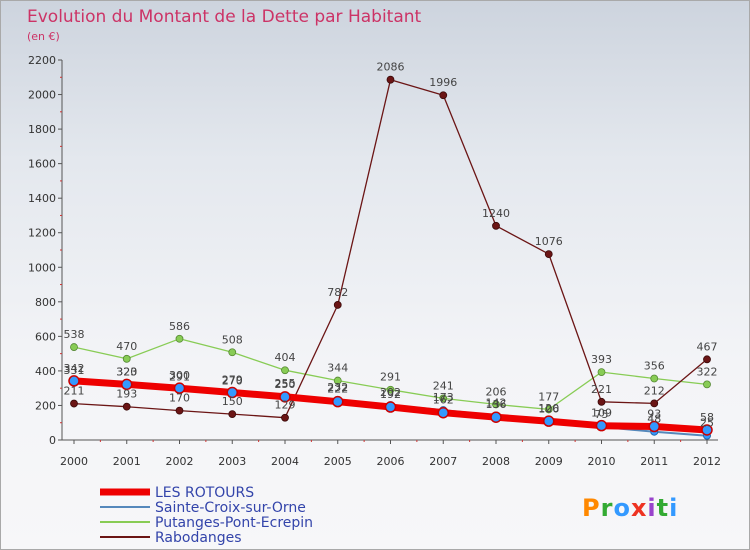  Describe the element at coordinates (42, 198) in the screenshot. I see `y-tick-label: 1400` at that location.